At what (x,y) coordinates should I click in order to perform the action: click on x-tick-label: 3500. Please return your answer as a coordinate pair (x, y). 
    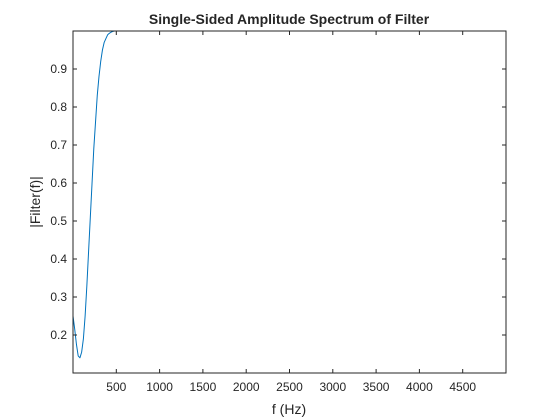
    Looking at the image, I should click on (376, 387).